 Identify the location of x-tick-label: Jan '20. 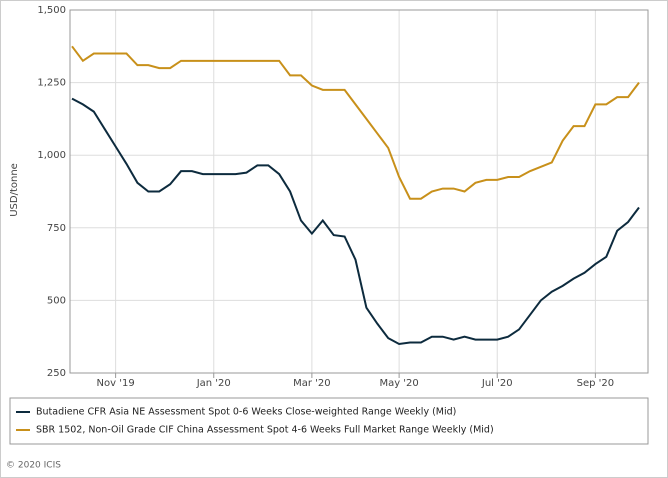
(213, 383).